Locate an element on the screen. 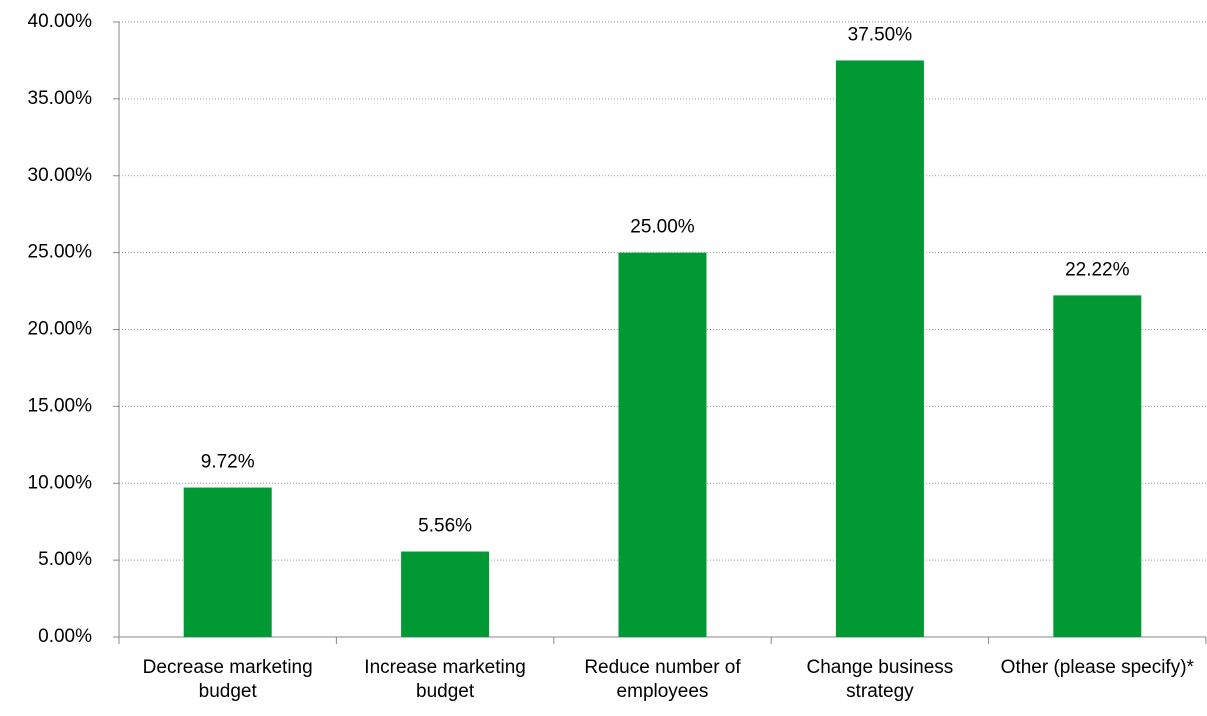 This screenshot has width=1207, height=716. y-tick-label: 30.00% is located at coordinates (60, 175).